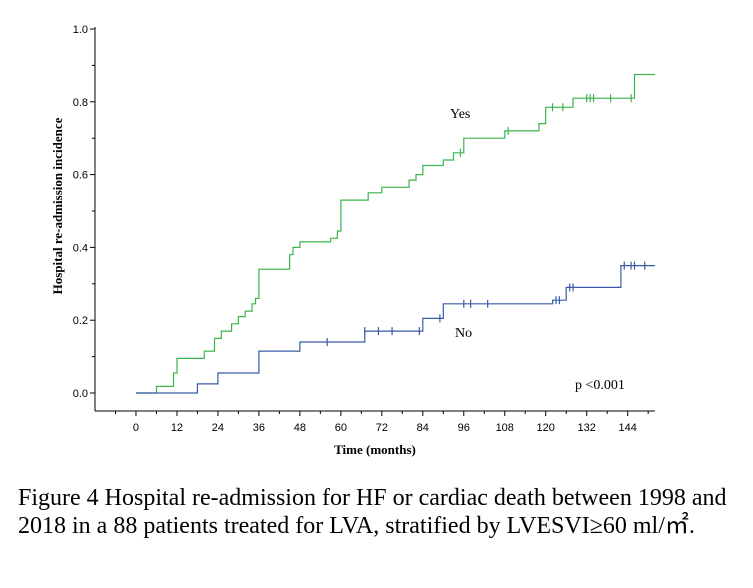 Image resolution: width=753 pixels, height=588 pixels. I want to click on y-tick-label: 0.4, so click(80, 248).